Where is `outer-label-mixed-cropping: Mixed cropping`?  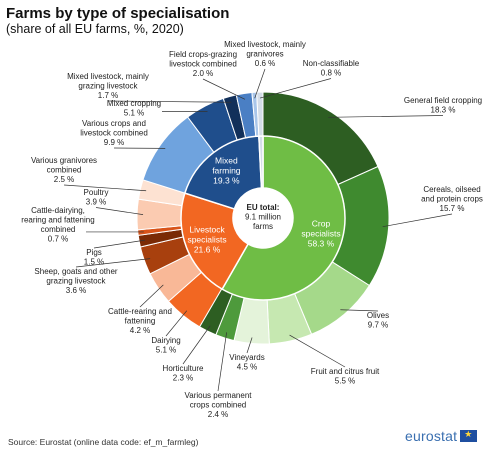 outer-label-mixed-cropping: Mixed cropping is located at coordinates (134, 103).